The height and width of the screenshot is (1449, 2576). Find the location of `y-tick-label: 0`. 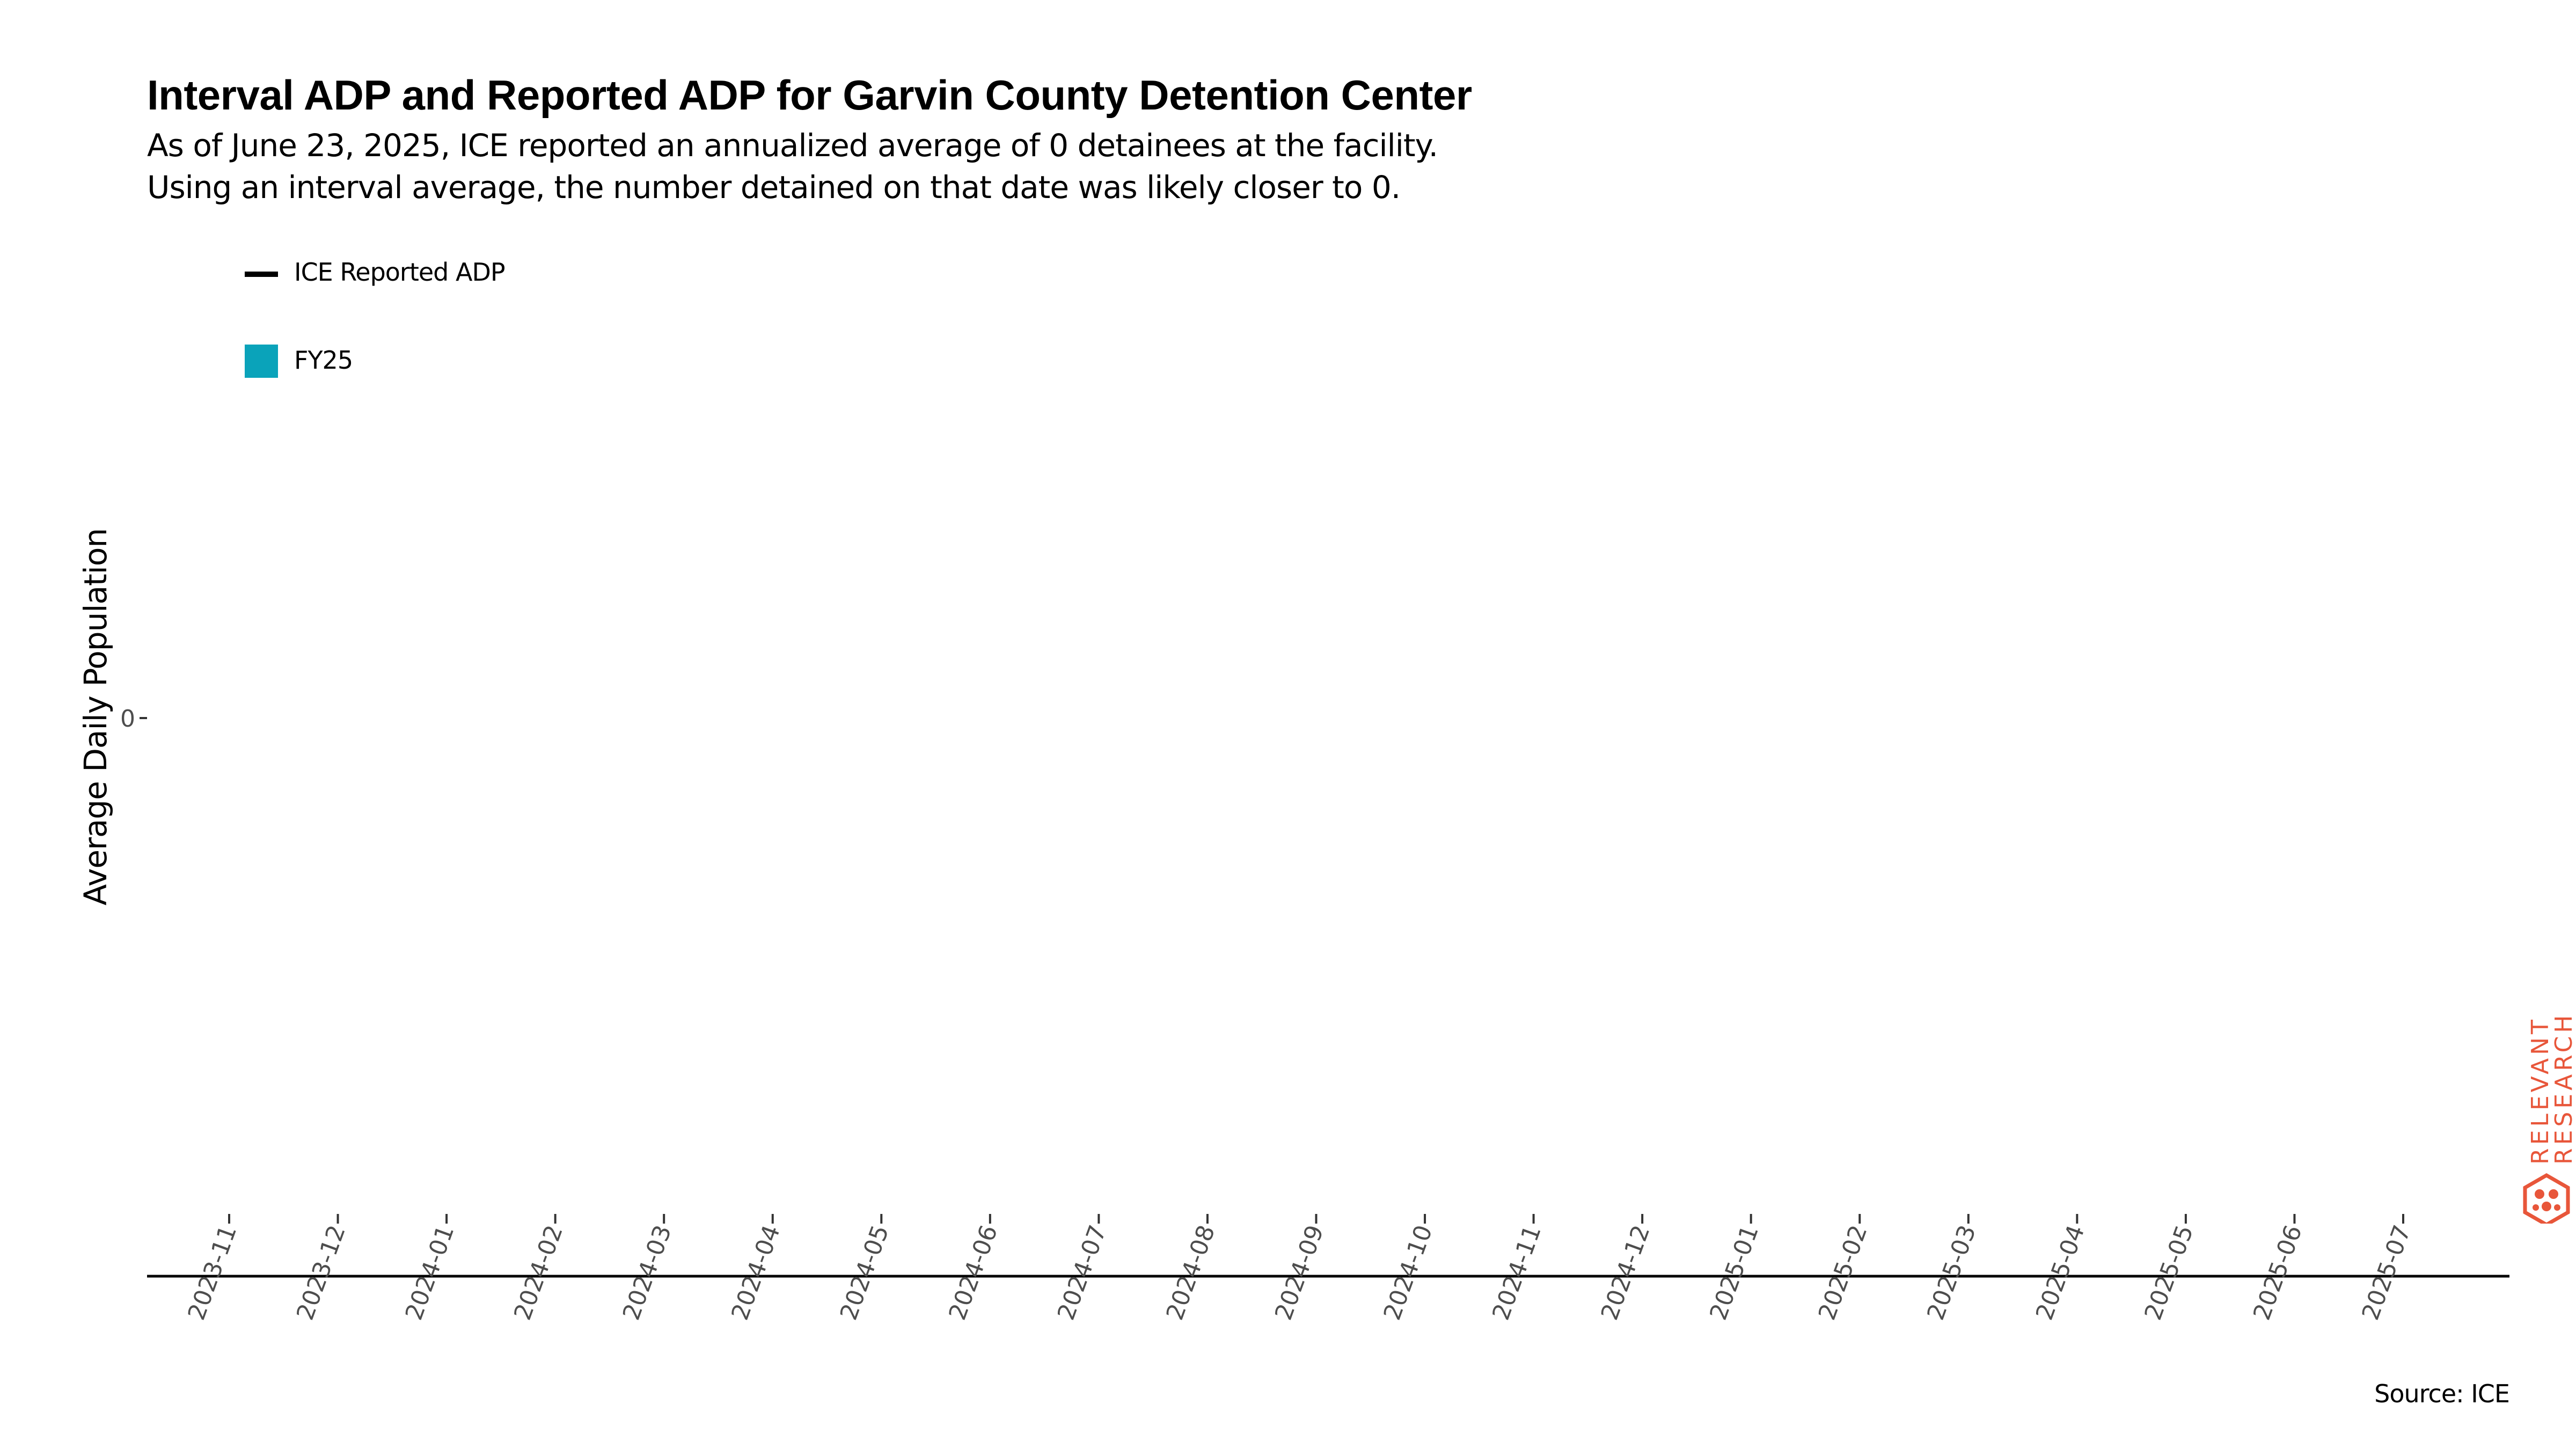

y-tick-label: 0 is located at coordinates (127, 719).